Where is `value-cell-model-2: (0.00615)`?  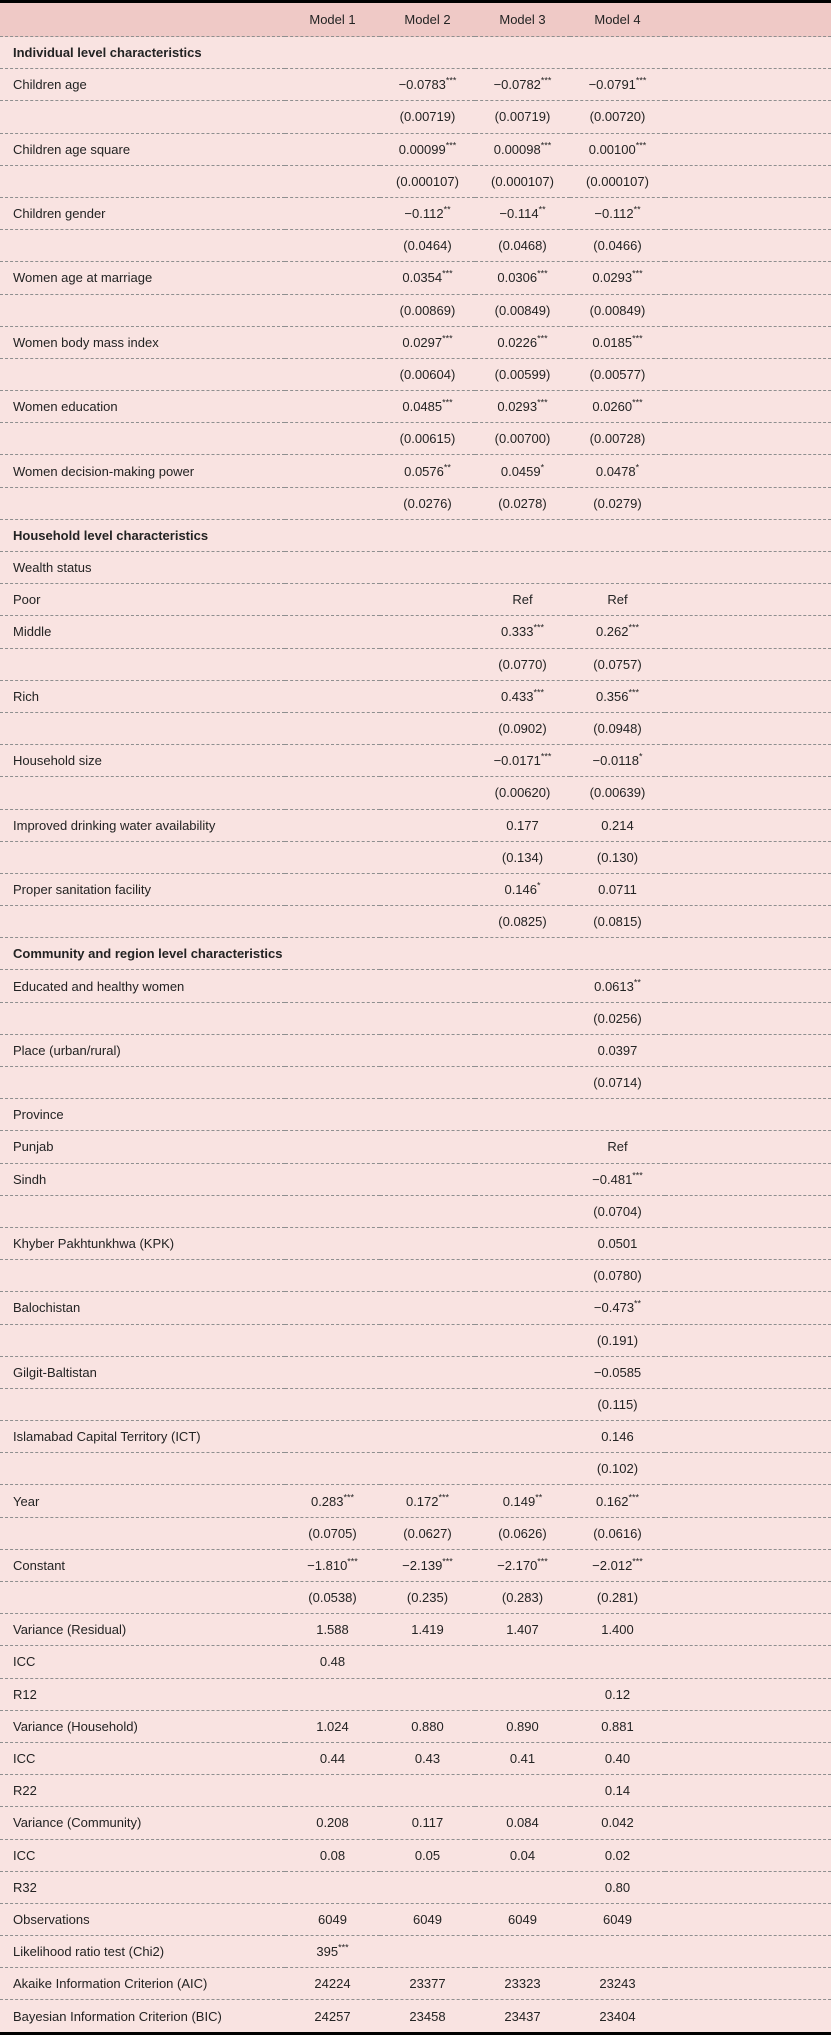
value-cell-model-2: (0.00615) is located at coordinates (427, 439).